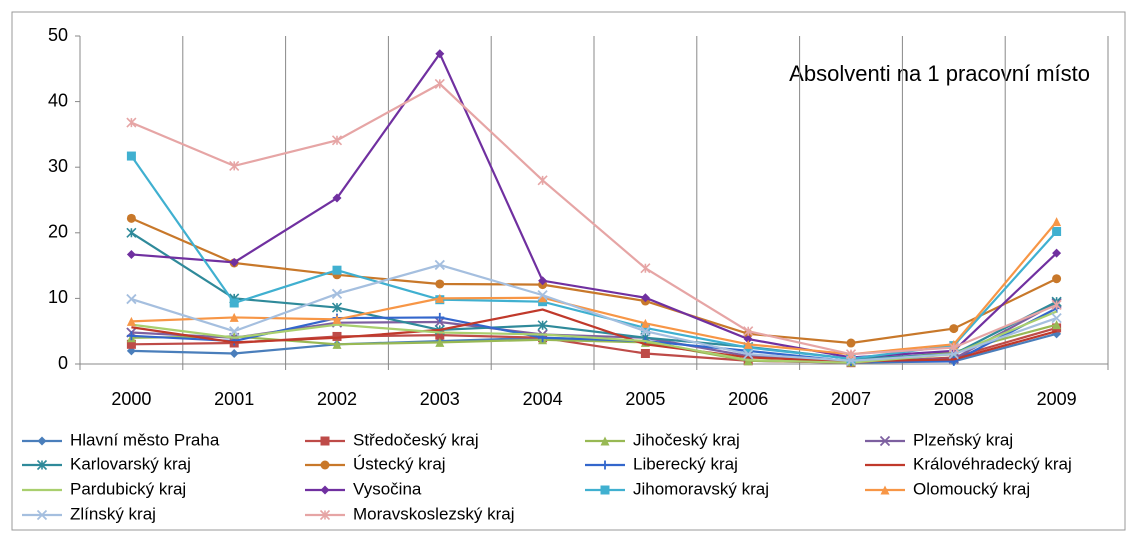 The height and width of the screenshot is (543, 1132). I want to click on legend-label: Plzeňský kraj, so click(963, 439).